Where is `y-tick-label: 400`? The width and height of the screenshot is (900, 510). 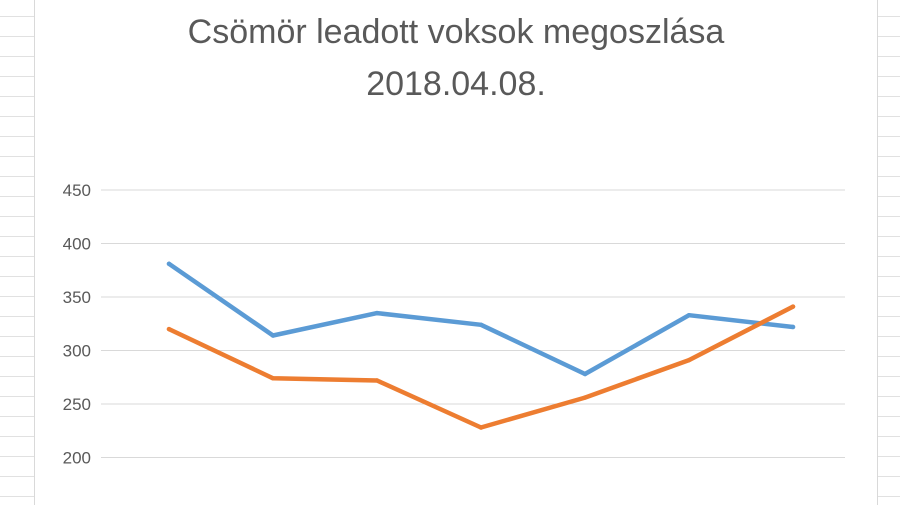 y-tick-label: 400 is located at coordinates (77, 244).